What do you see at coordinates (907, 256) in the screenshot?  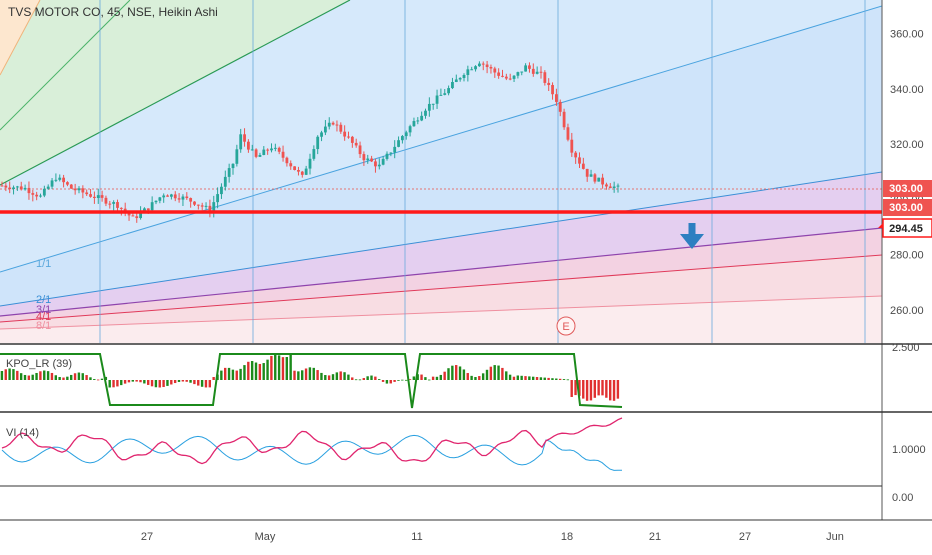 I see `price-tick-label: 280.00` at bounding box center [907, 256].